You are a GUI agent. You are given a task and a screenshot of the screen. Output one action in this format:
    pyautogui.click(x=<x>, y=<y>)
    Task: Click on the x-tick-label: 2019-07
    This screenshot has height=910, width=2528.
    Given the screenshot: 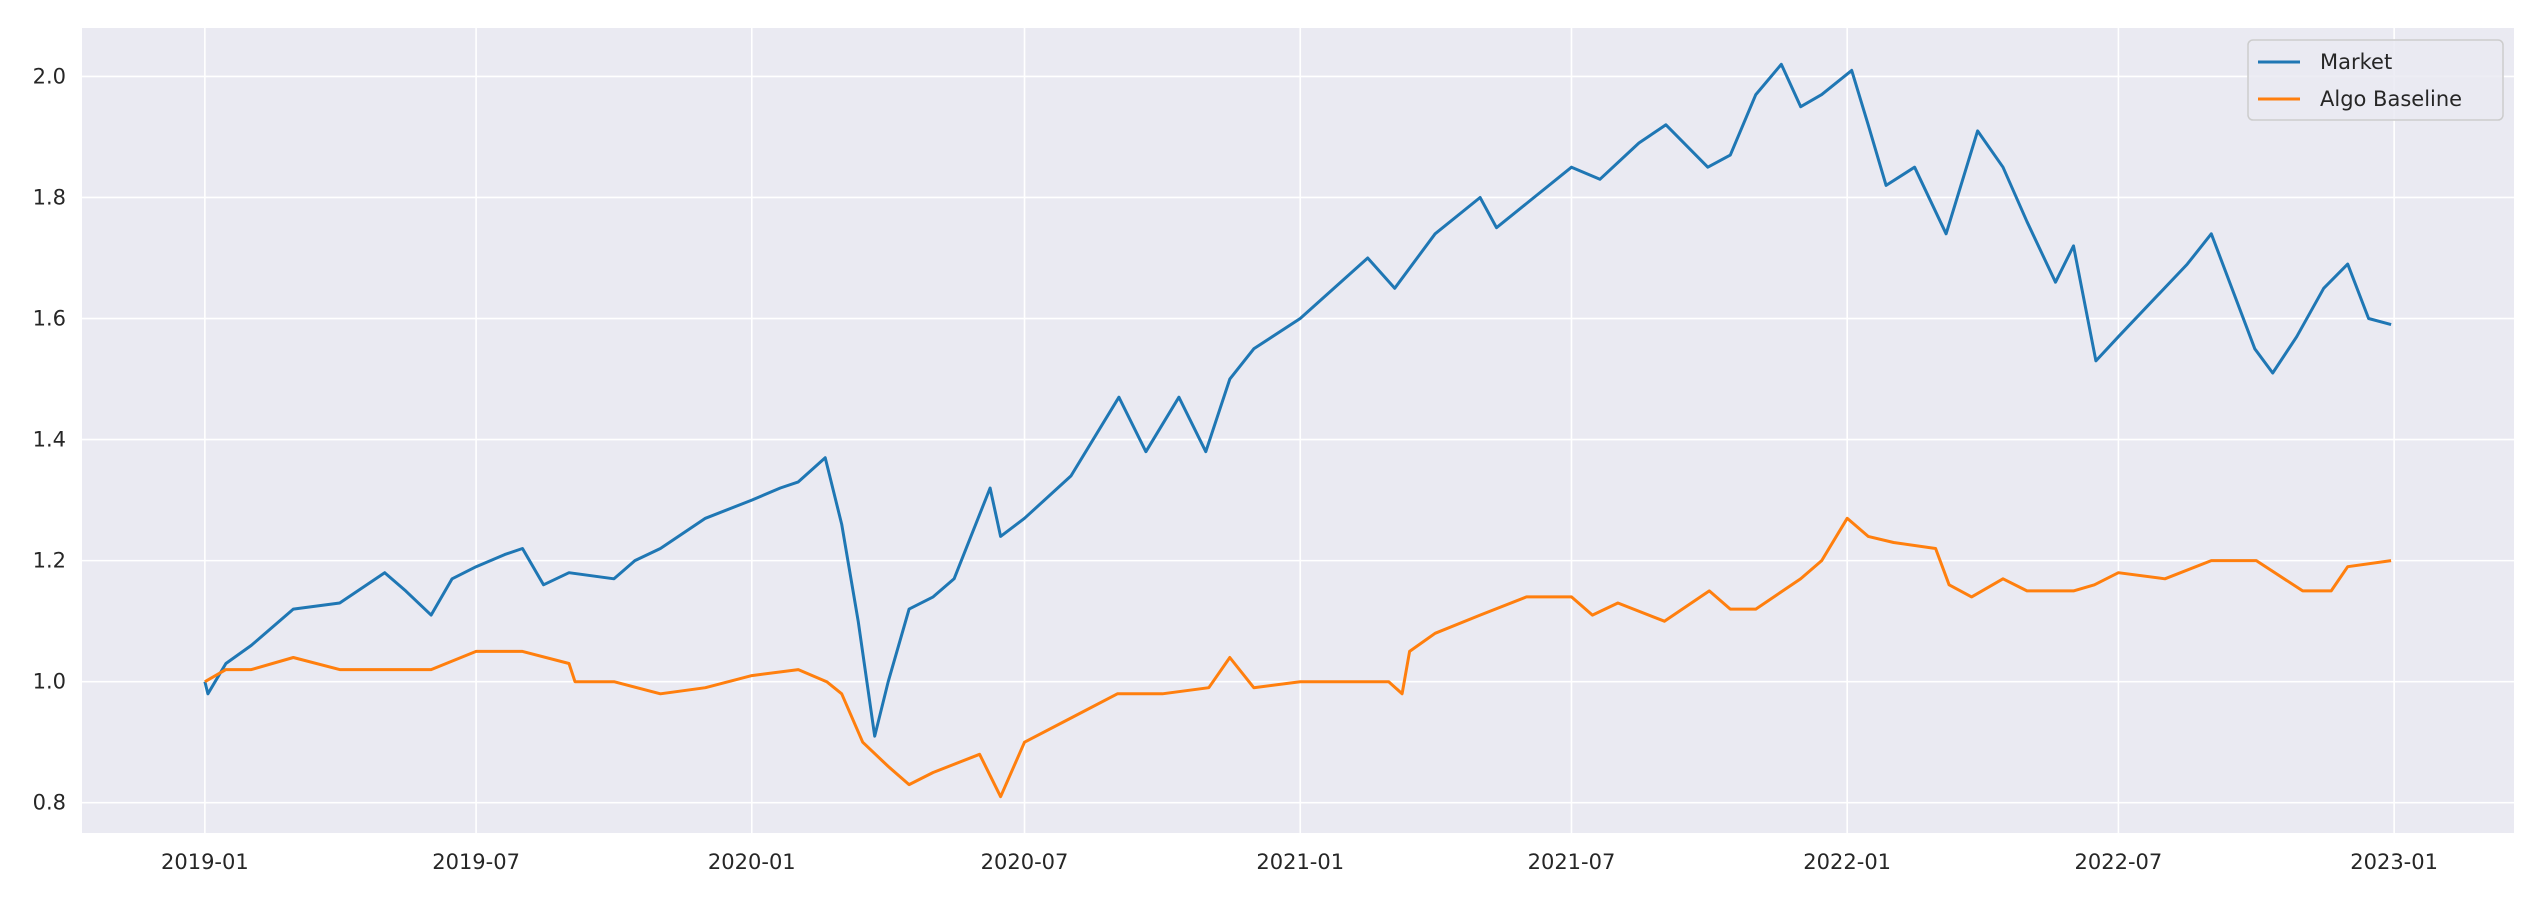 What is the action you would take?
    pyautogui.click(x=476, y=862)
    